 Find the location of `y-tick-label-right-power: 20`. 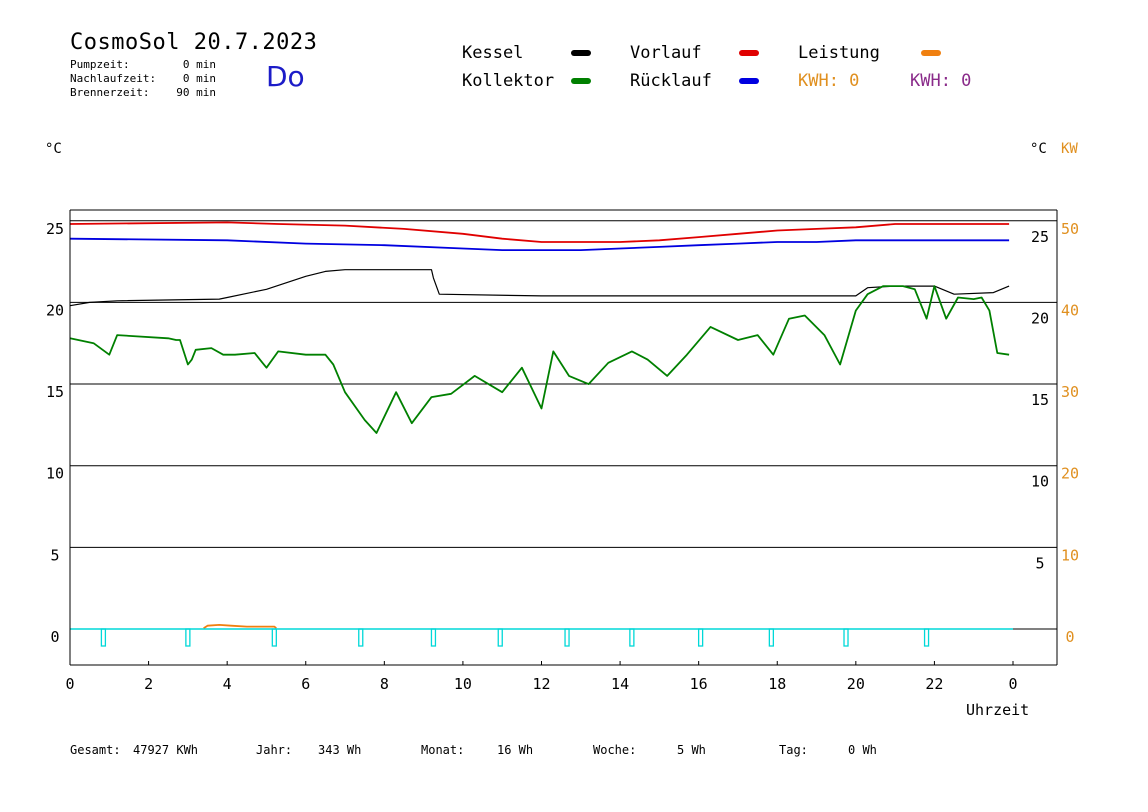

y-tick-label-right-power: 20 is located at coordinates (1070, 474).